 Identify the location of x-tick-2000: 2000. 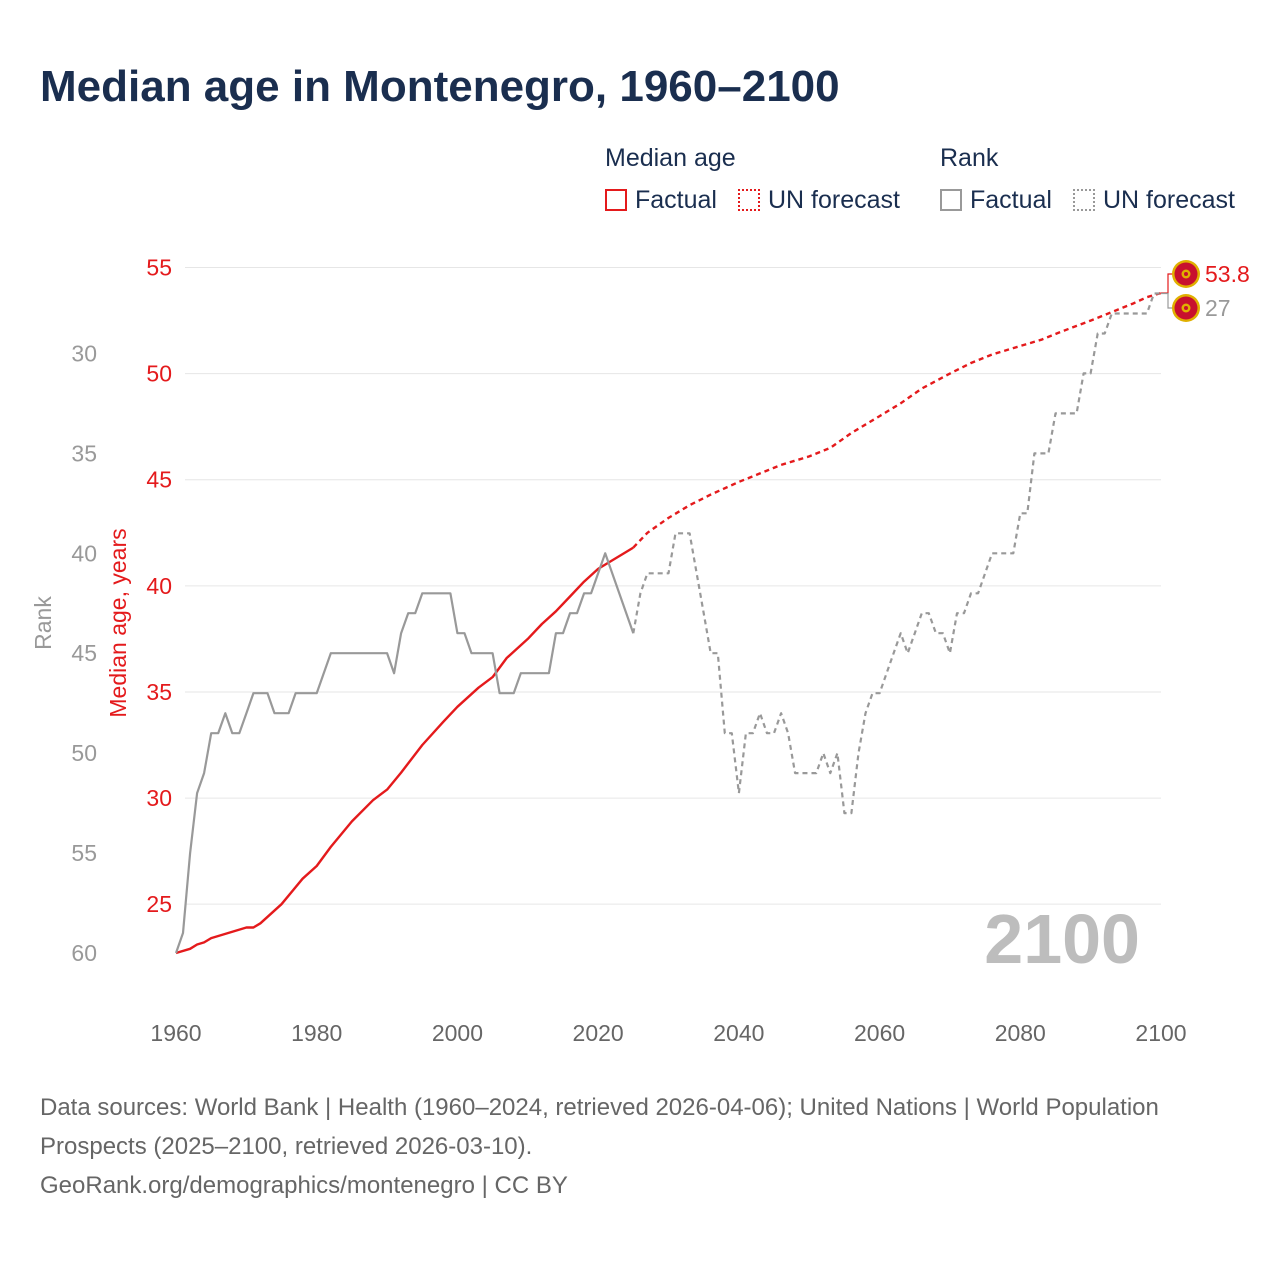
(457, 1033).